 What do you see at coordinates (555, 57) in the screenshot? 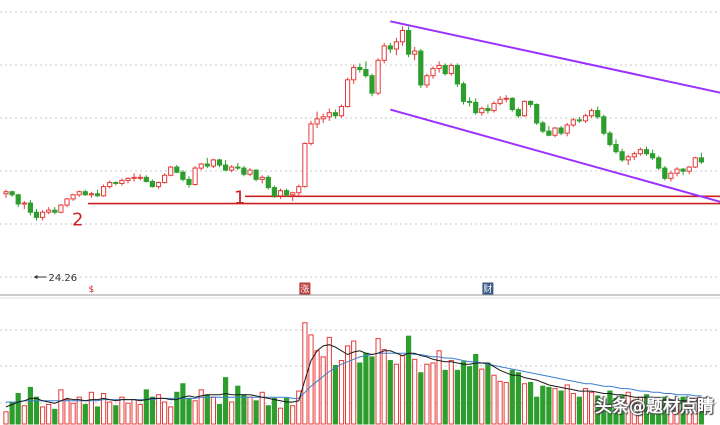
I see `channel-upper-line` at bounding box center [555, 57].